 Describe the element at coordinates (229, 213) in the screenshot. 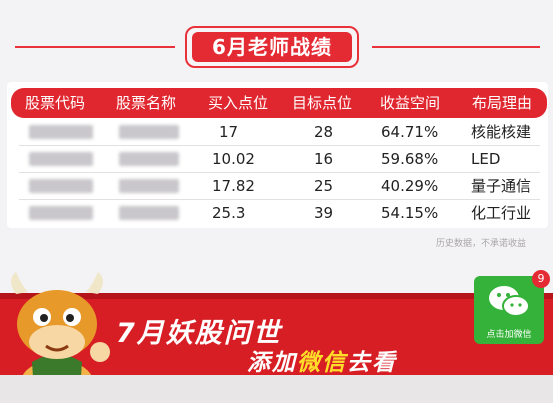

I see `buy-point: 25.3` at that location.